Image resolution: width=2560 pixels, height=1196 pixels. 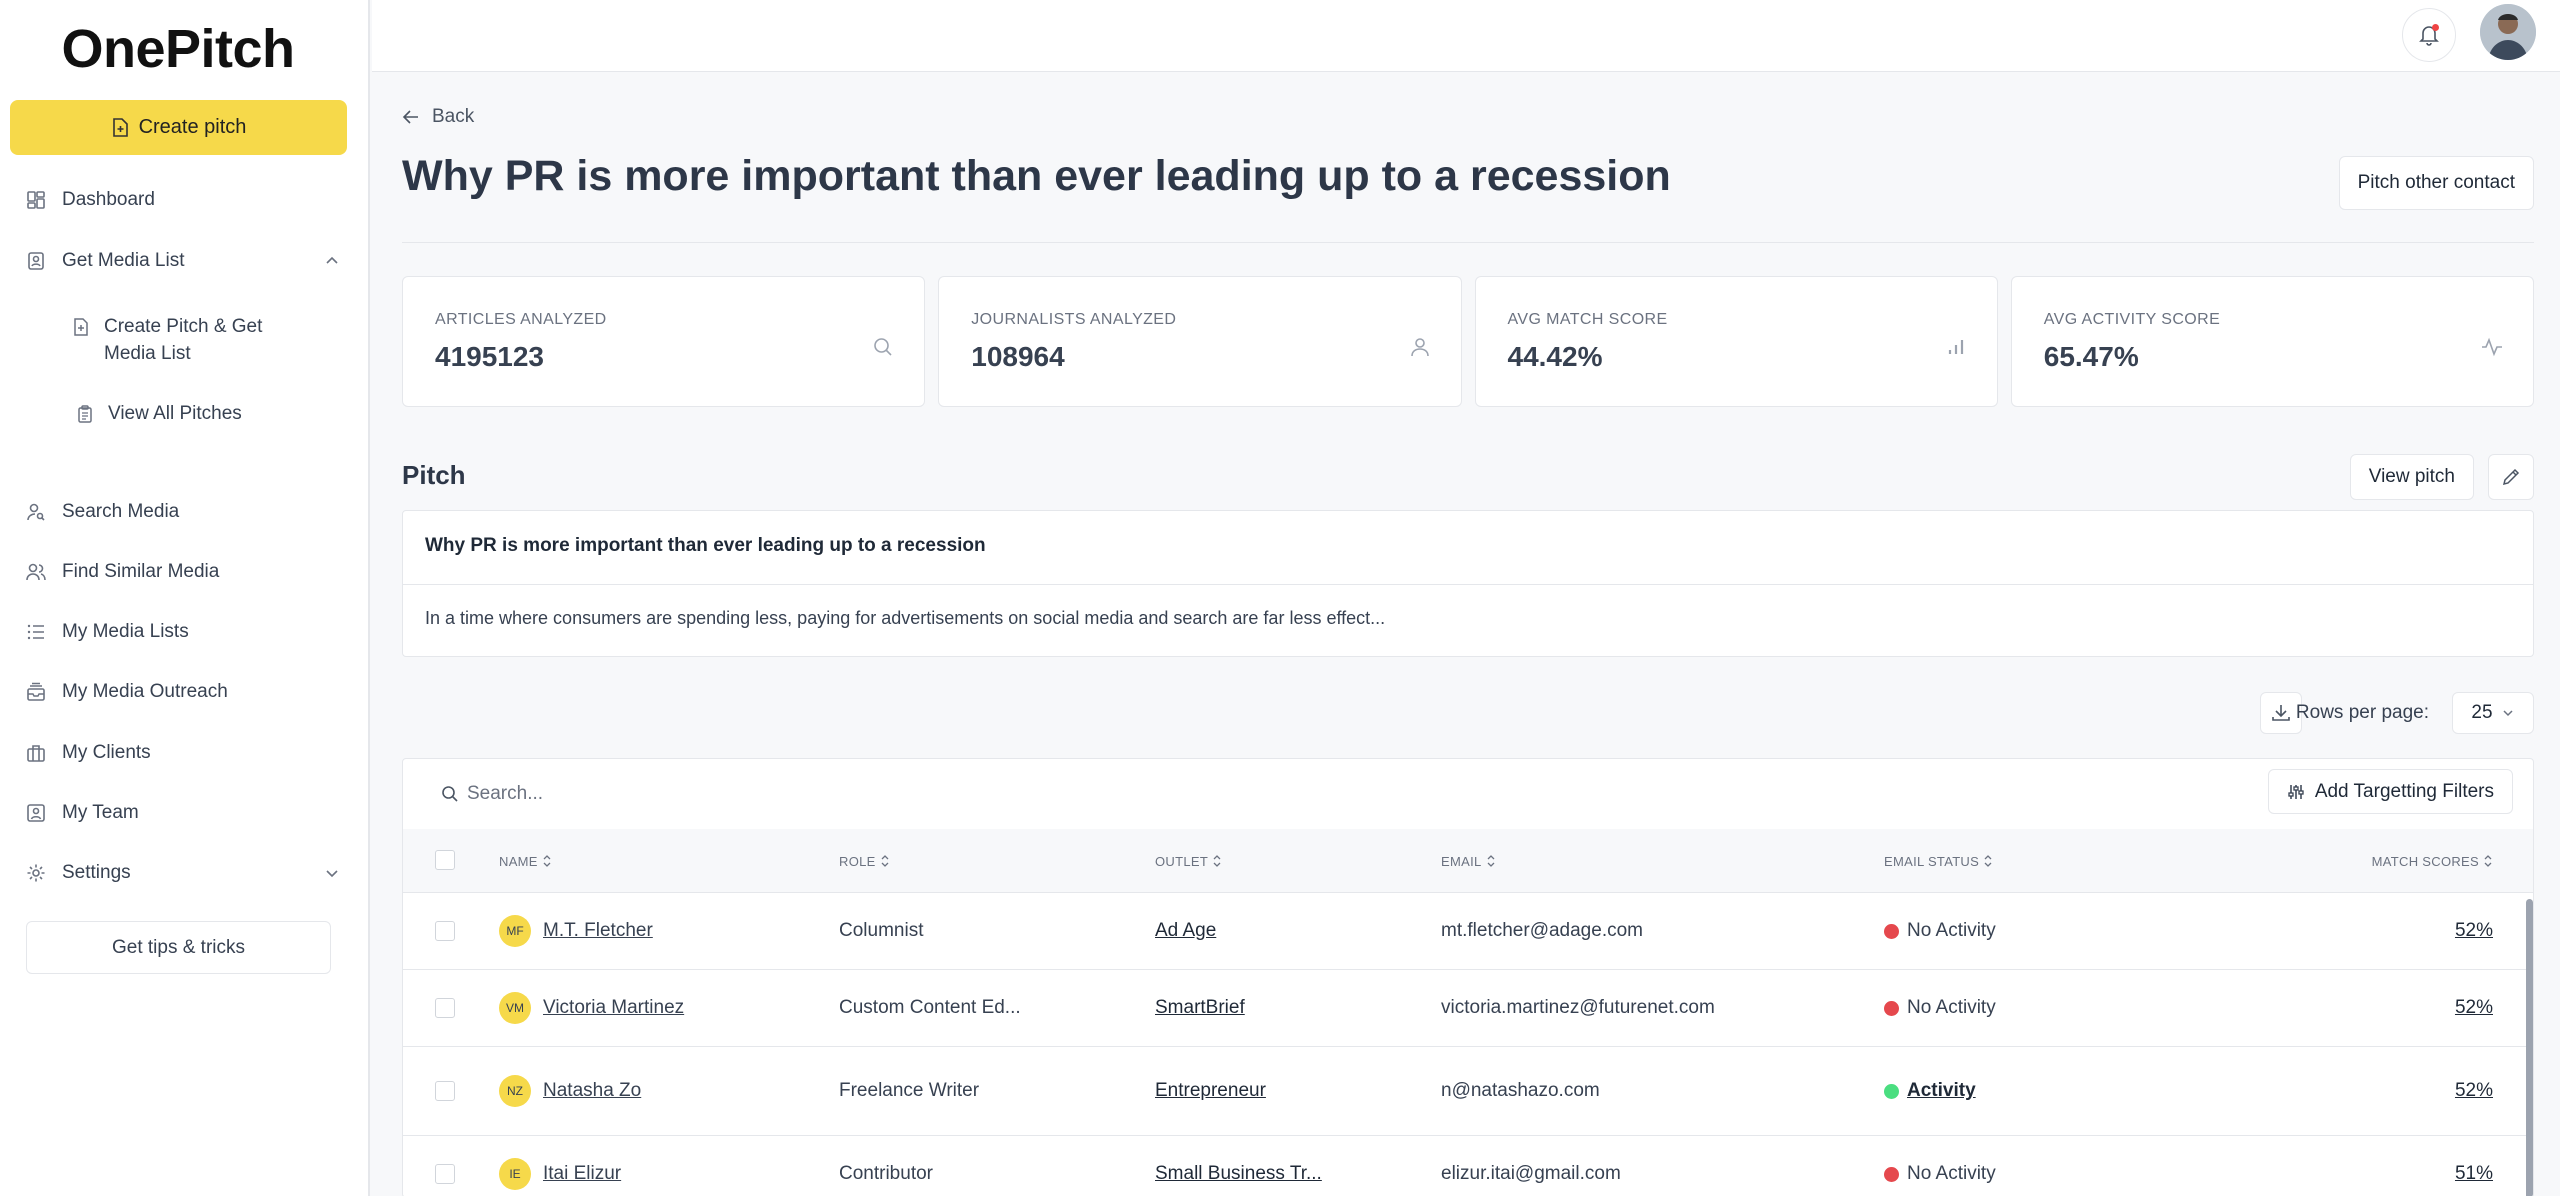 I want to click on email-cell: n@natashazo.com, so click(x=1520, y=1090).